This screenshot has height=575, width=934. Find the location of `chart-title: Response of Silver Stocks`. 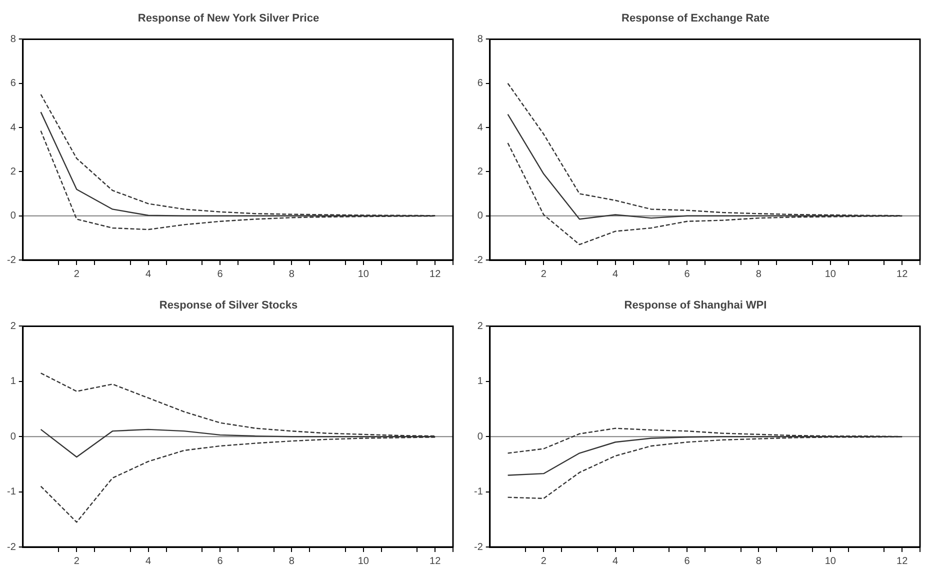

chart-title: Response of Silver Stocks is located at coordinates (228, 306).